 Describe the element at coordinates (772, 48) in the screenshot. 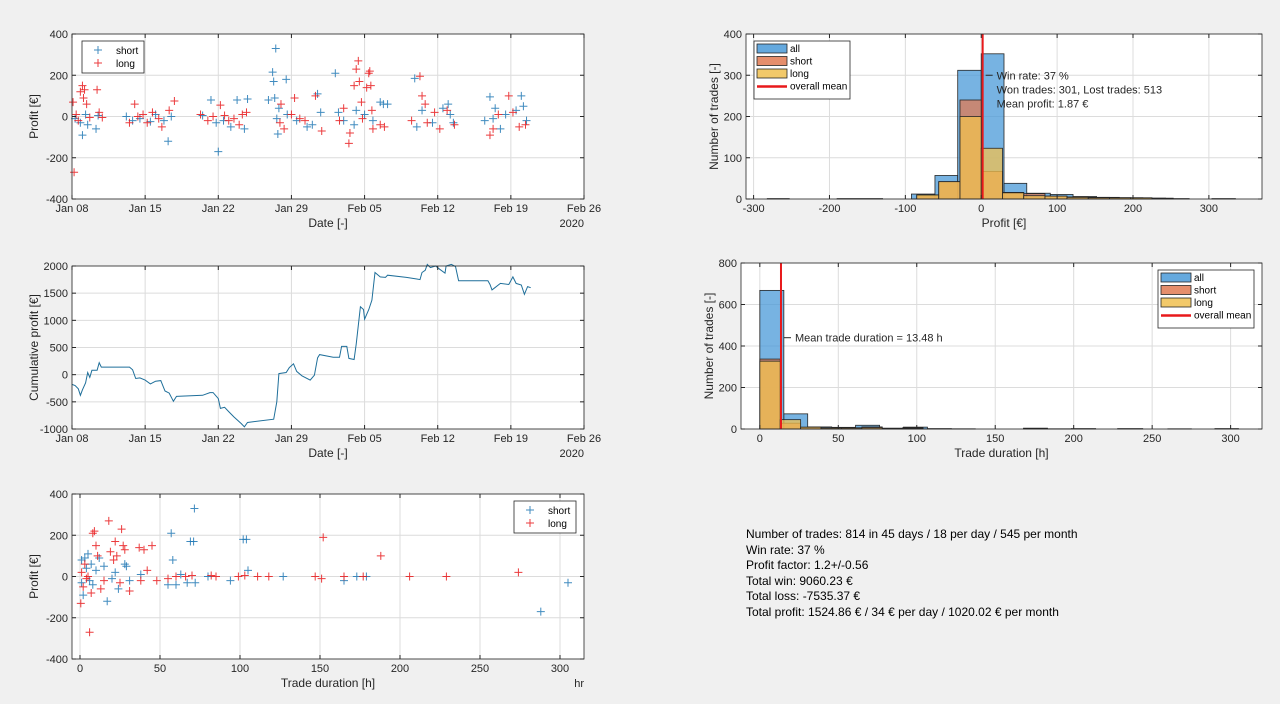

I see `legend-swatch-all` at that location.